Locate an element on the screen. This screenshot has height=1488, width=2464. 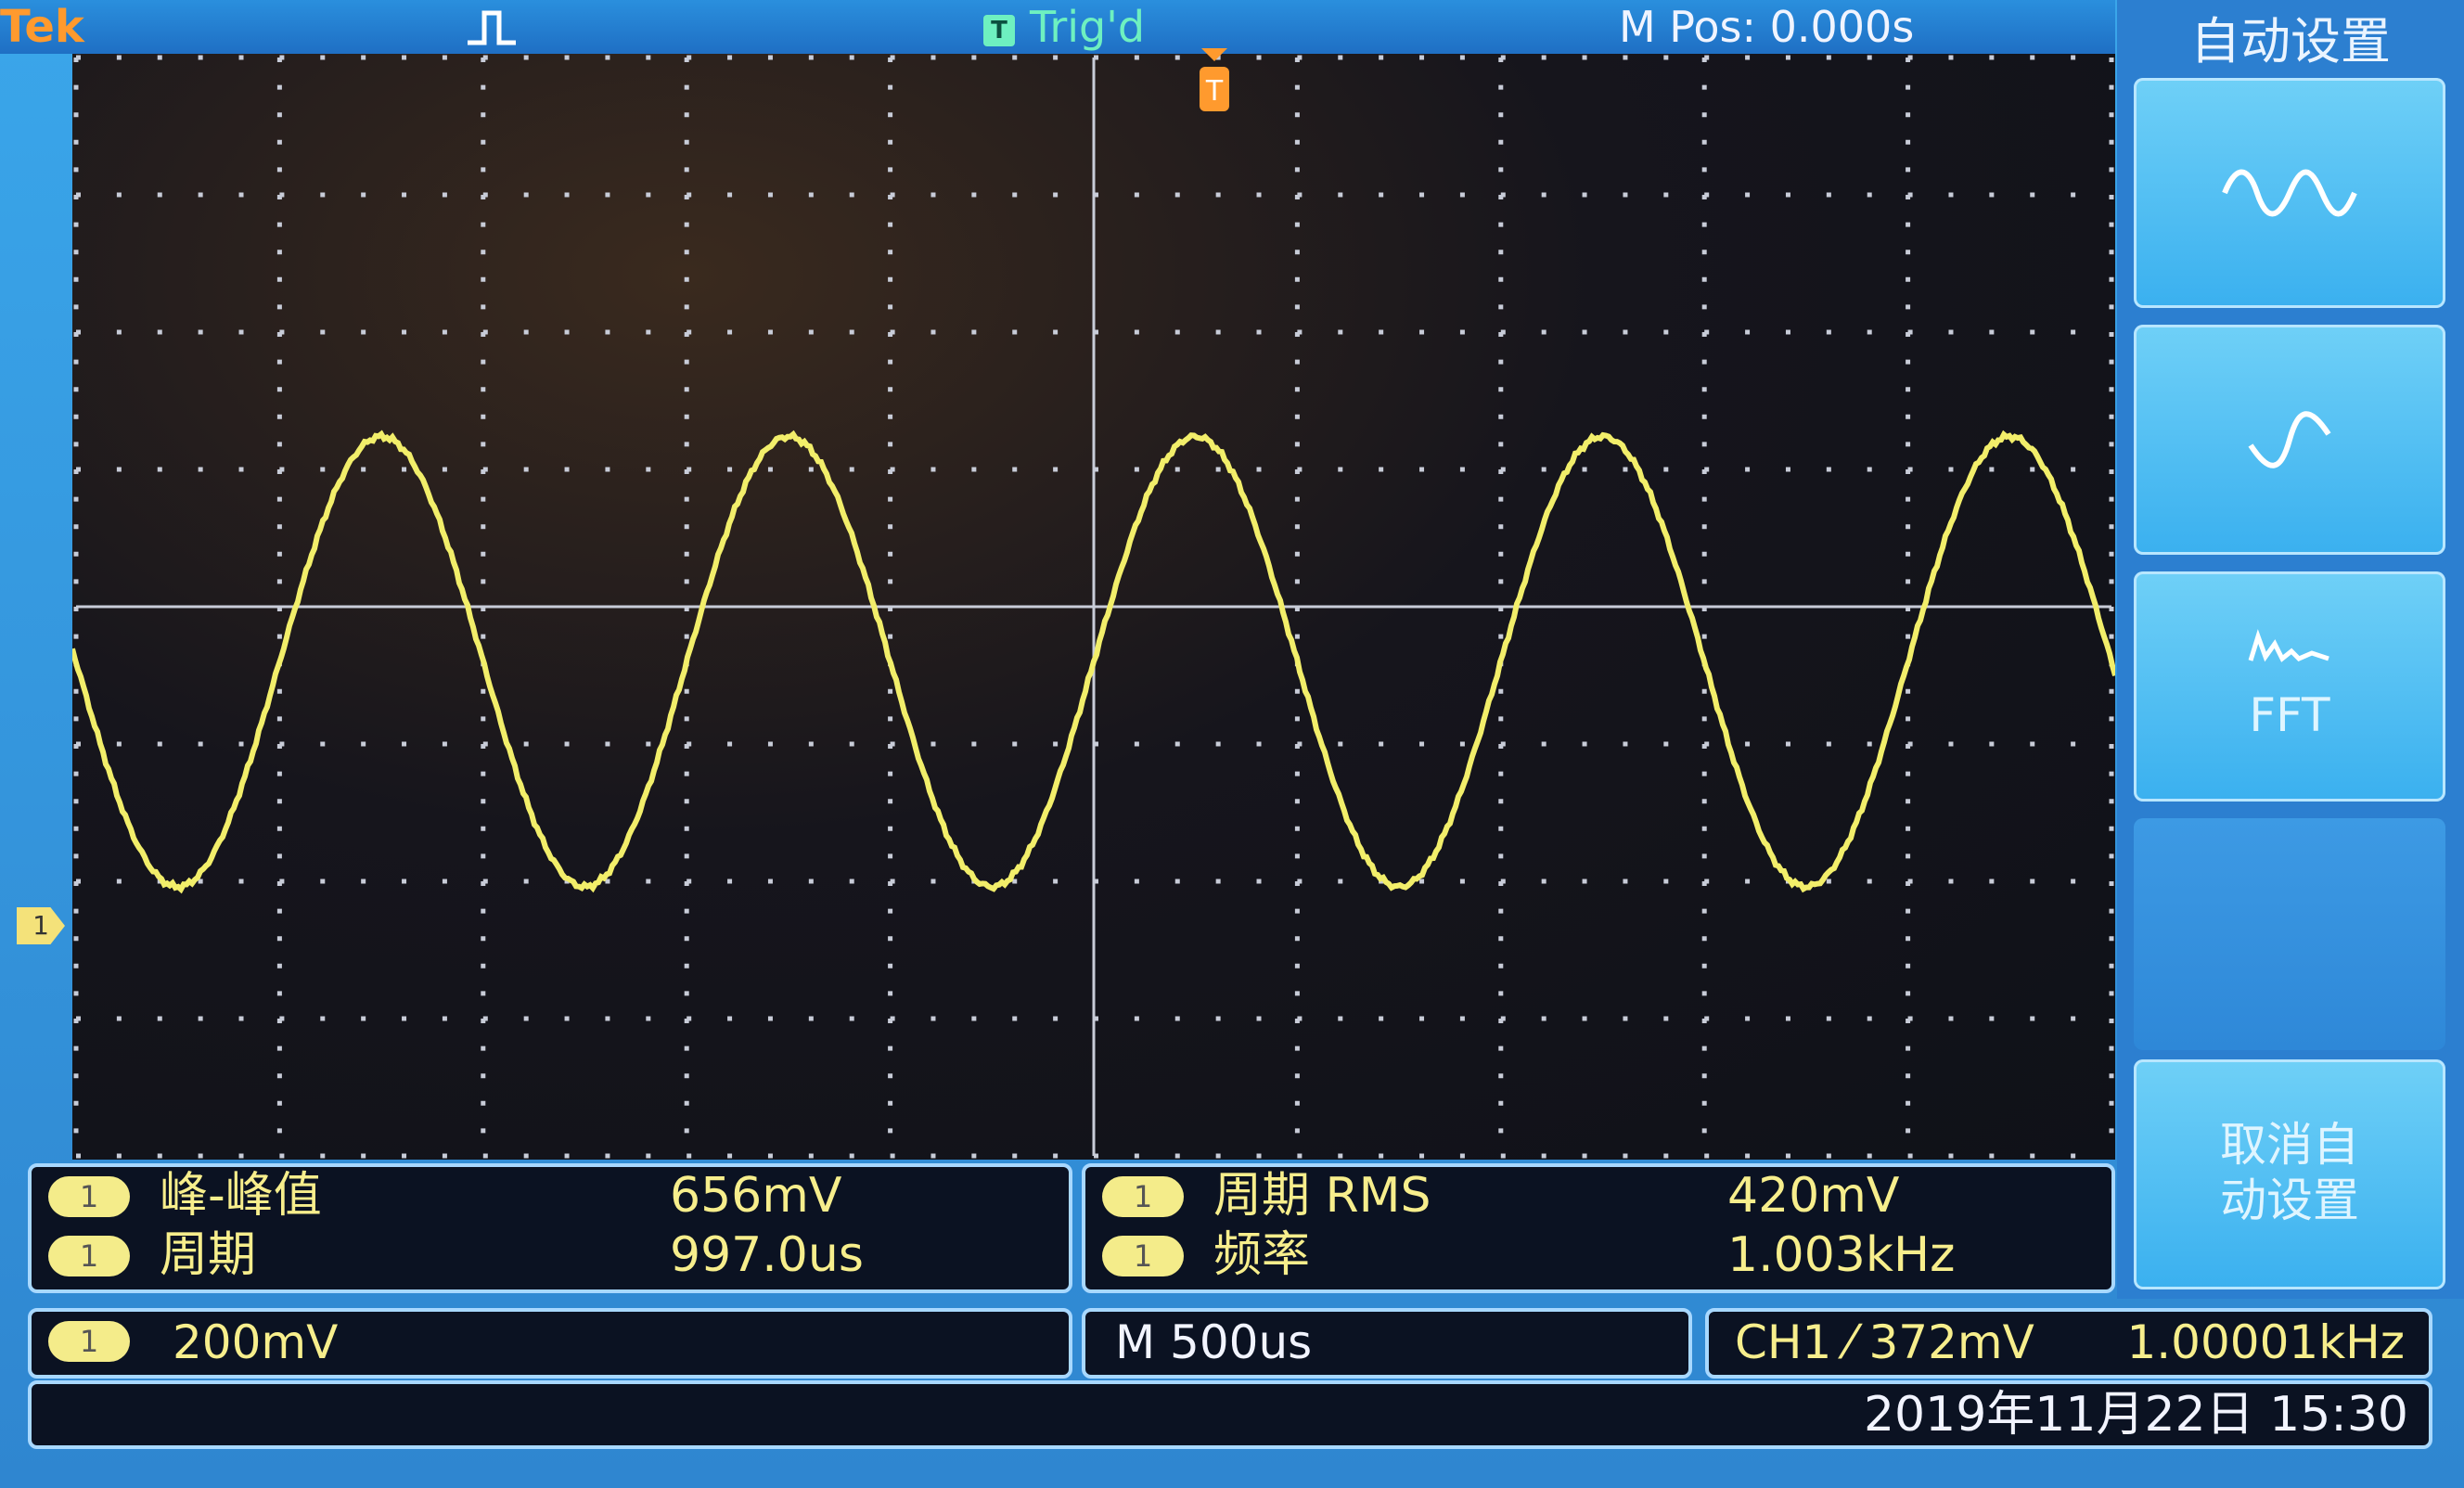
measurement-row: 1 周期 RMS 420mV is located at coordinates (1598, 1195).